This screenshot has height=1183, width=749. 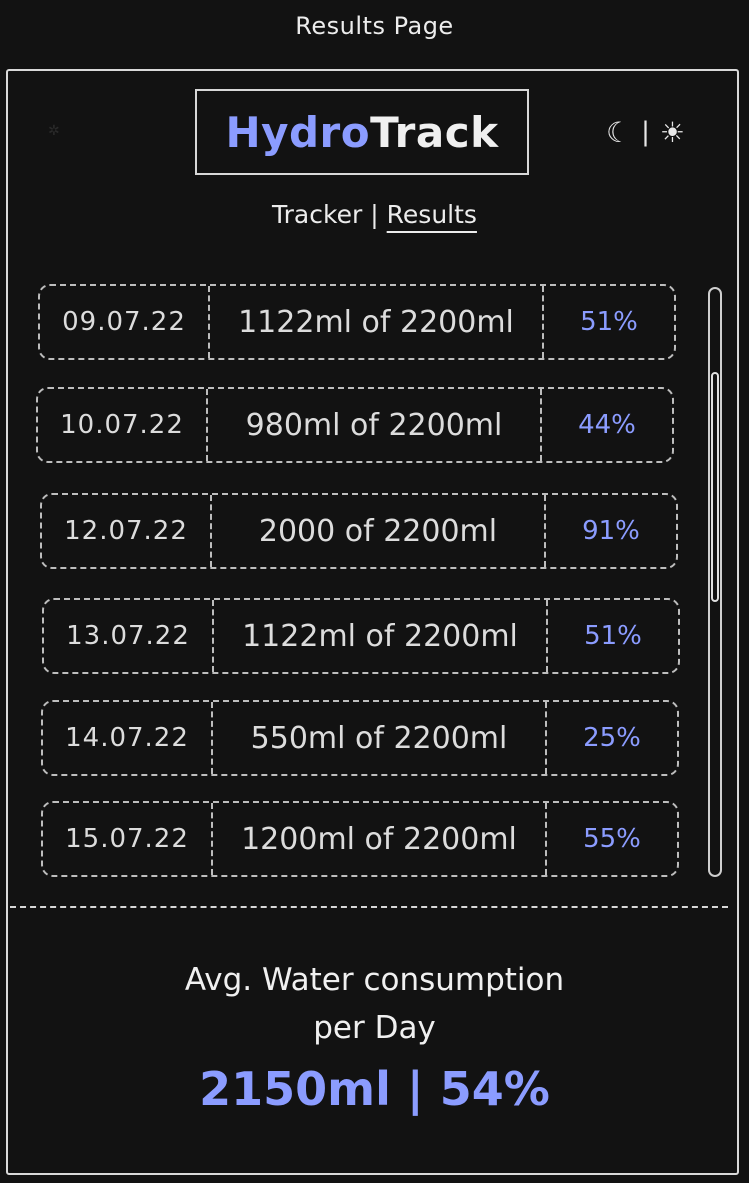 I want to click on summary-title-line1: Avg. Water consumption, so click(x=374, y=980).